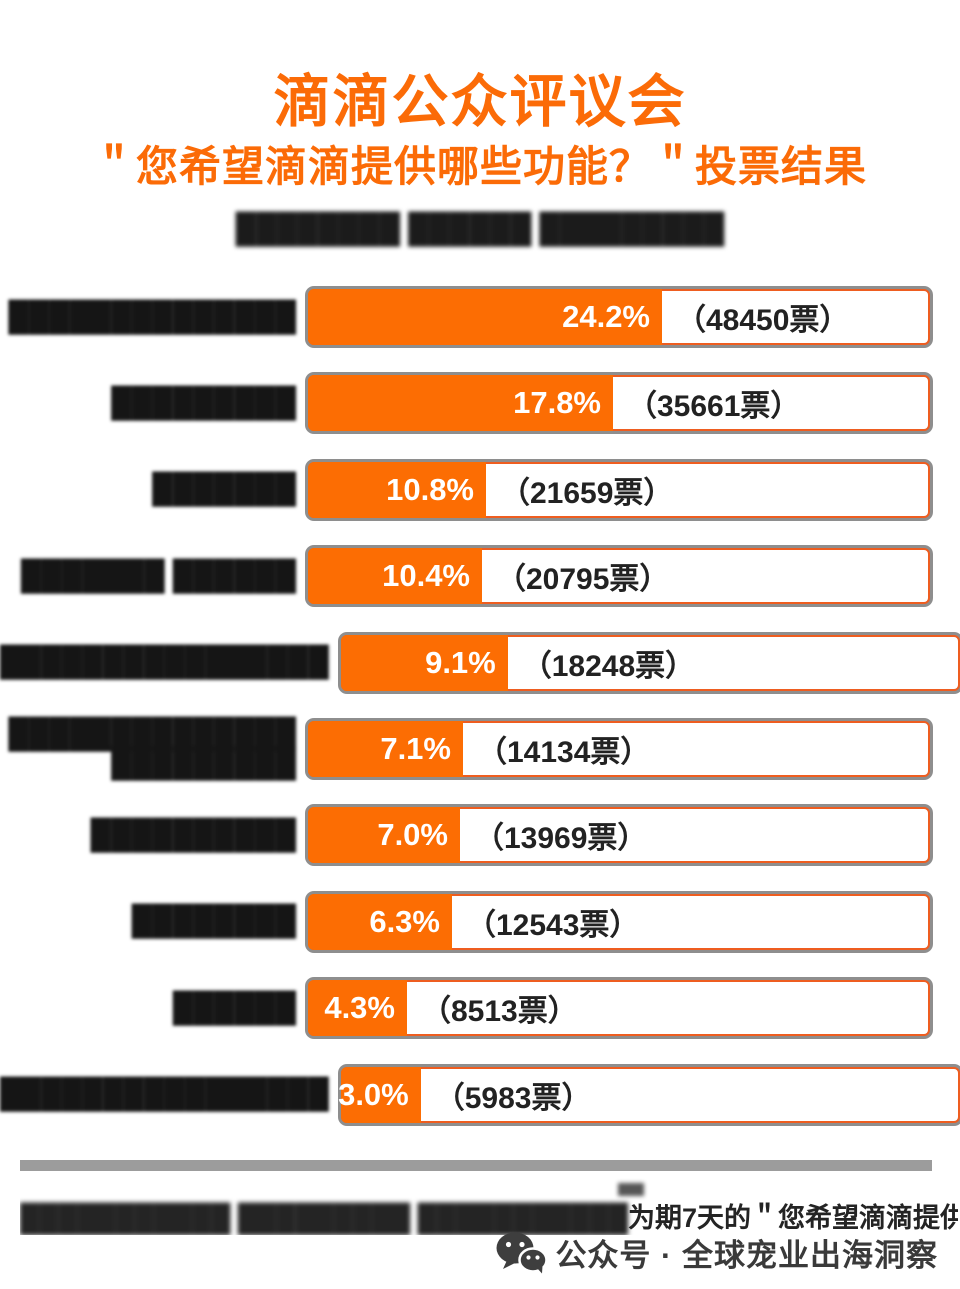 This screenshot has width=960, height=1289. What do you see at coordinates (485, 317) in the screenshot?
I see `bar-fill: 24.2%` at bounding box center [485, 317].